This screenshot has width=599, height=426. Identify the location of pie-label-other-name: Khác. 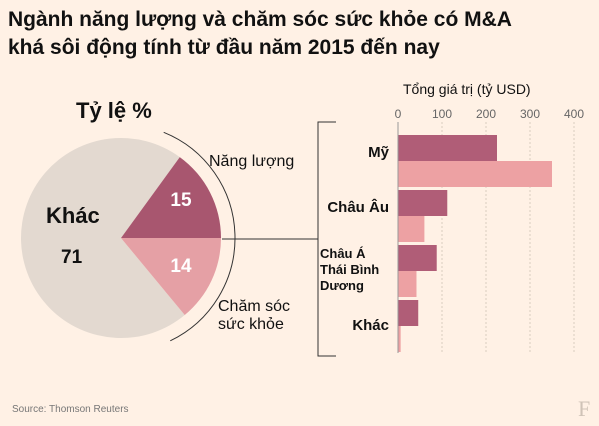
(73, 215).